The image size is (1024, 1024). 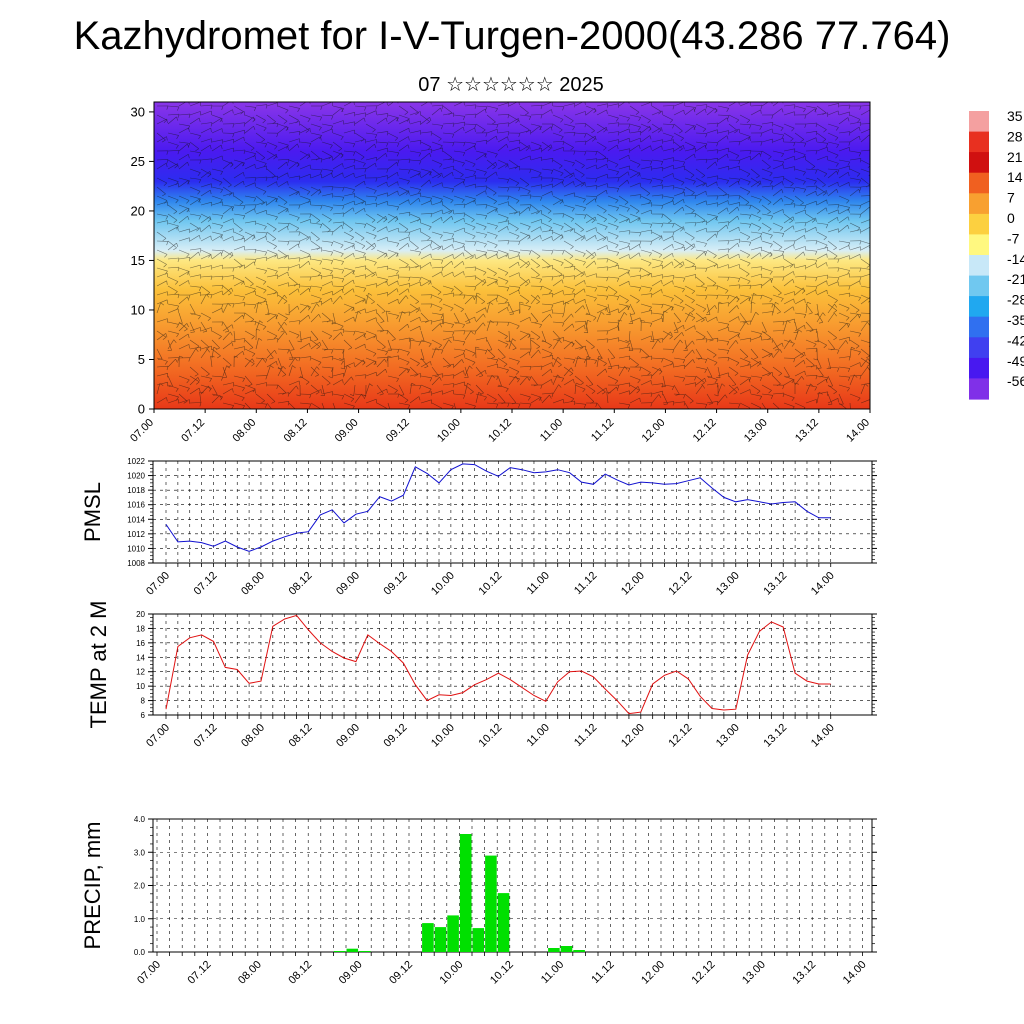 What do you see at coordinates (136, 534) in the screenshot?
I see `y-tick-label: 1012` at bounding box center [136, 534].